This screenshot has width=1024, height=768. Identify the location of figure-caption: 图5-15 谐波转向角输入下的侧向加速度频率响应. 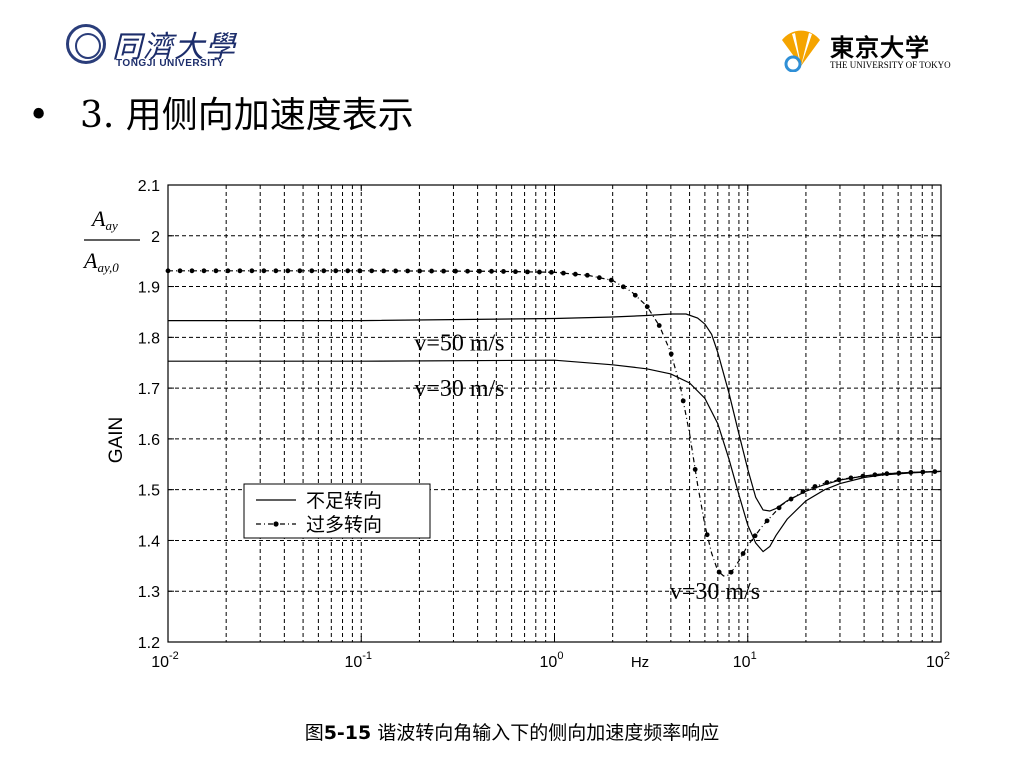
(512, 731).